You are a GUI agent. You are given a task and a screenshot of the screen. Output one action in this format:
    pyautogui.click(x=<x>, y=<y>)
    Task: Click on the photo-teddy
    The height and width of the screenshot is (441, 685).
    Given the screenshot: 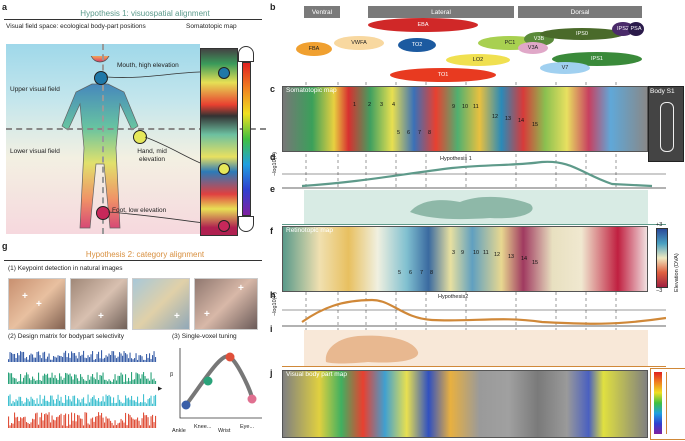 What is the action you would take?
    pyautogui.click(x=161, y=304)
    